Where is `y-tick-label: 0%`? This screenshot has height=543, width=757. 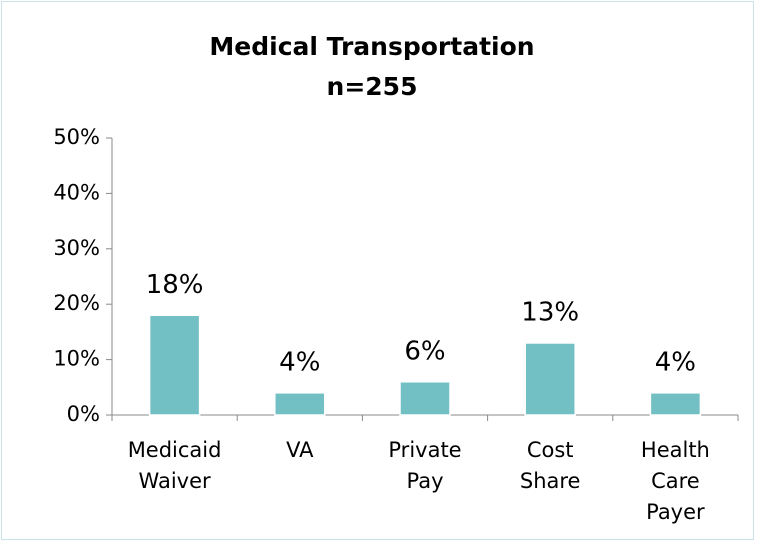 y-tick-label: 0% is located at coordinates (83, 414).